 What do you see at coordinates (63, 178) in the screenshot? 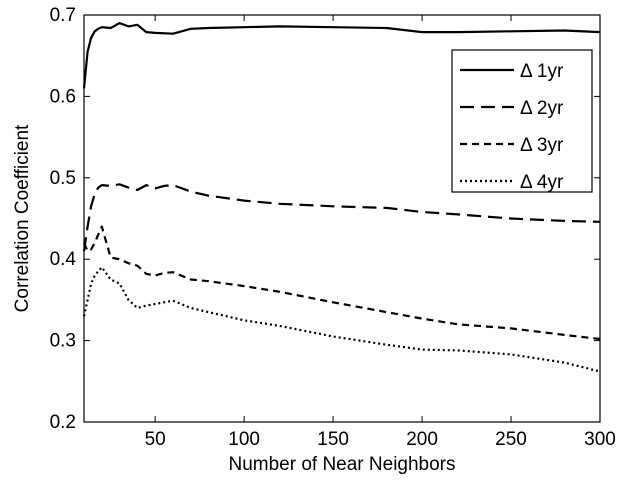
I see `y-tick-label: 0.5` at bounding box center [63, 178].